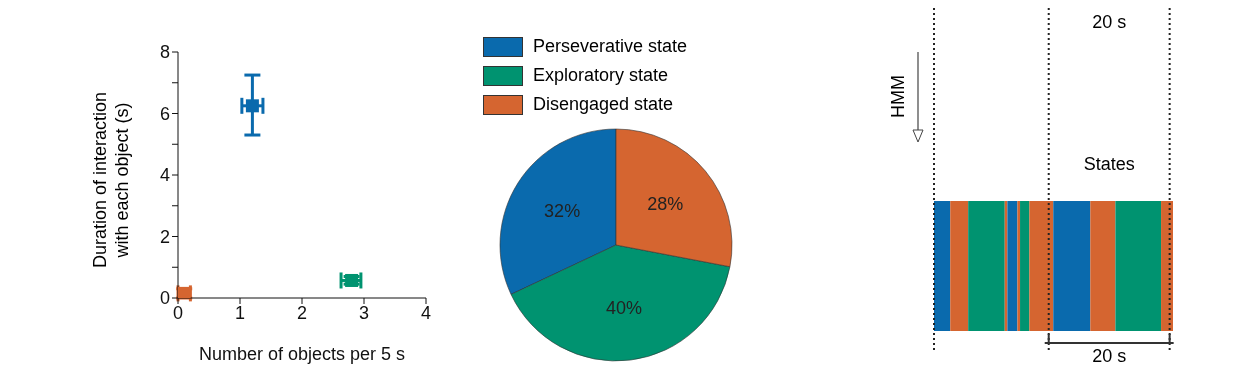 The width and height of the screenshot is (1237, 375). I want to click on y-tick-label: 2, so click(164, 236).